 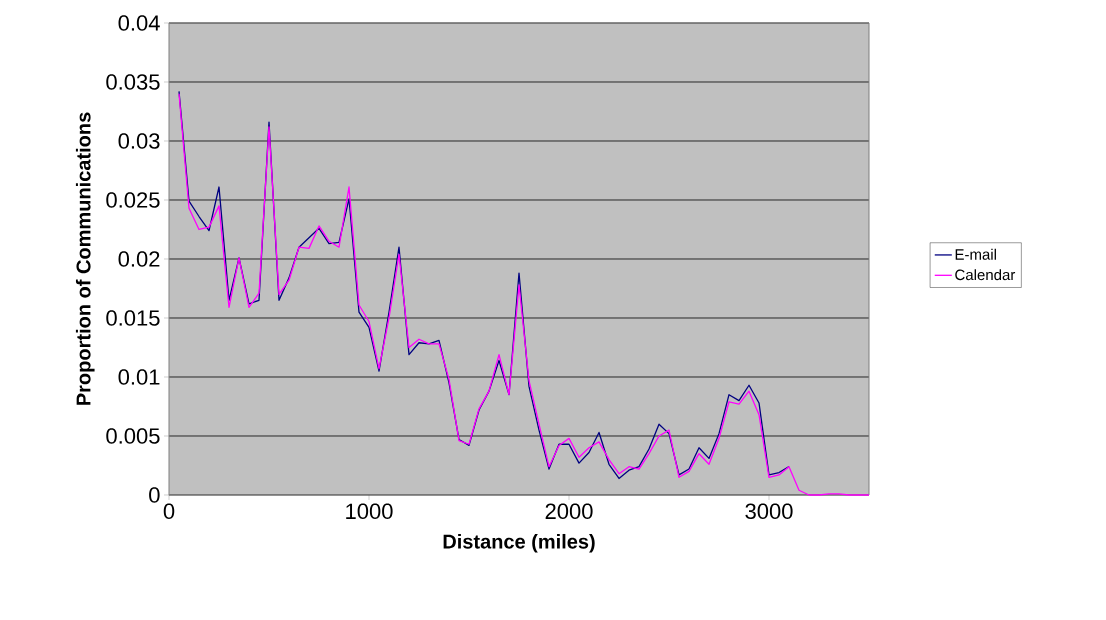 What do you see at coordinates (154, 495) in the screenshot?
I see `y-tick-label: 0` at bounding box center [154, 495].